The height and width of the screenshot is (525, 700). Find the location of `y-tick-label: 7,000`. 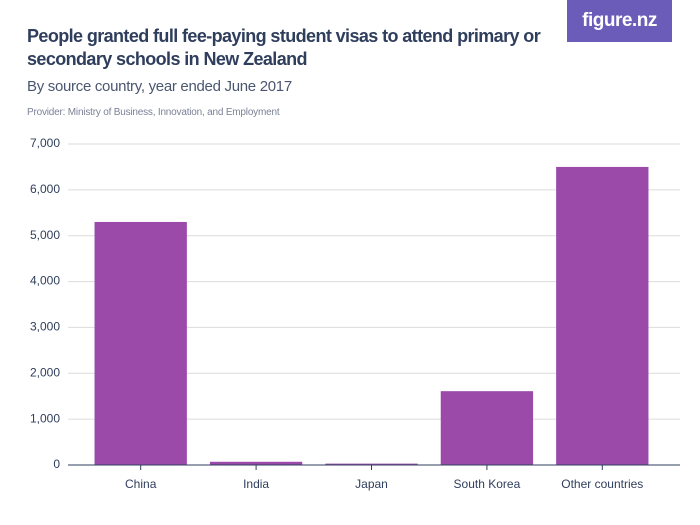

y-tick-label: 7,000 is located at coordinates (45, 143).